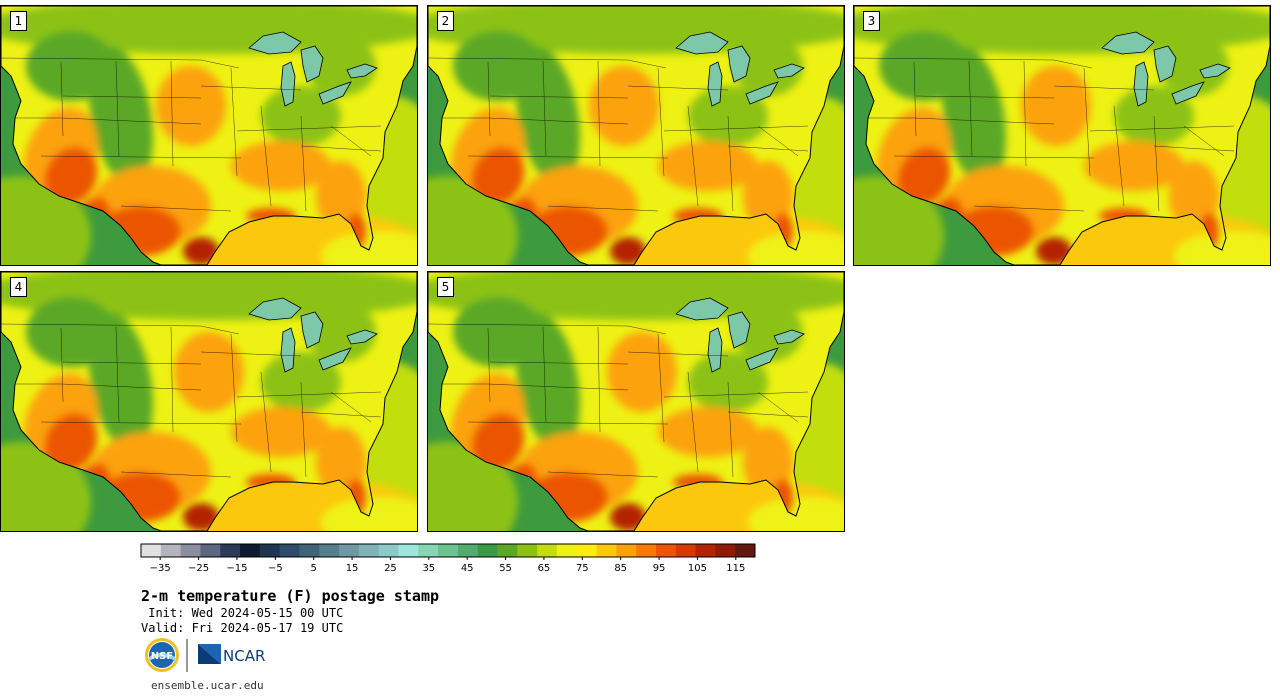  I want to click on colorbar-tick-label: 95, so click(659, 568).